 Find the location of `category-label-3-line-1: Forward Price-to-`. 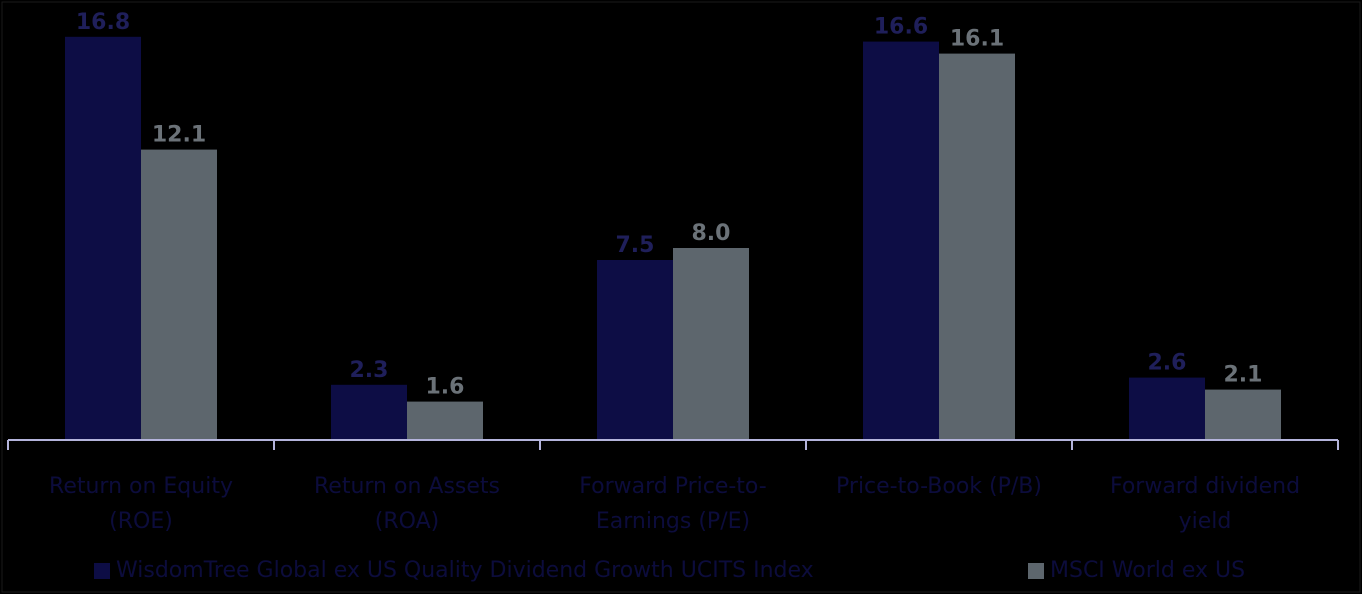

category-label-3-line-1: Forward Price-to- is located at coordinates (673, 486).